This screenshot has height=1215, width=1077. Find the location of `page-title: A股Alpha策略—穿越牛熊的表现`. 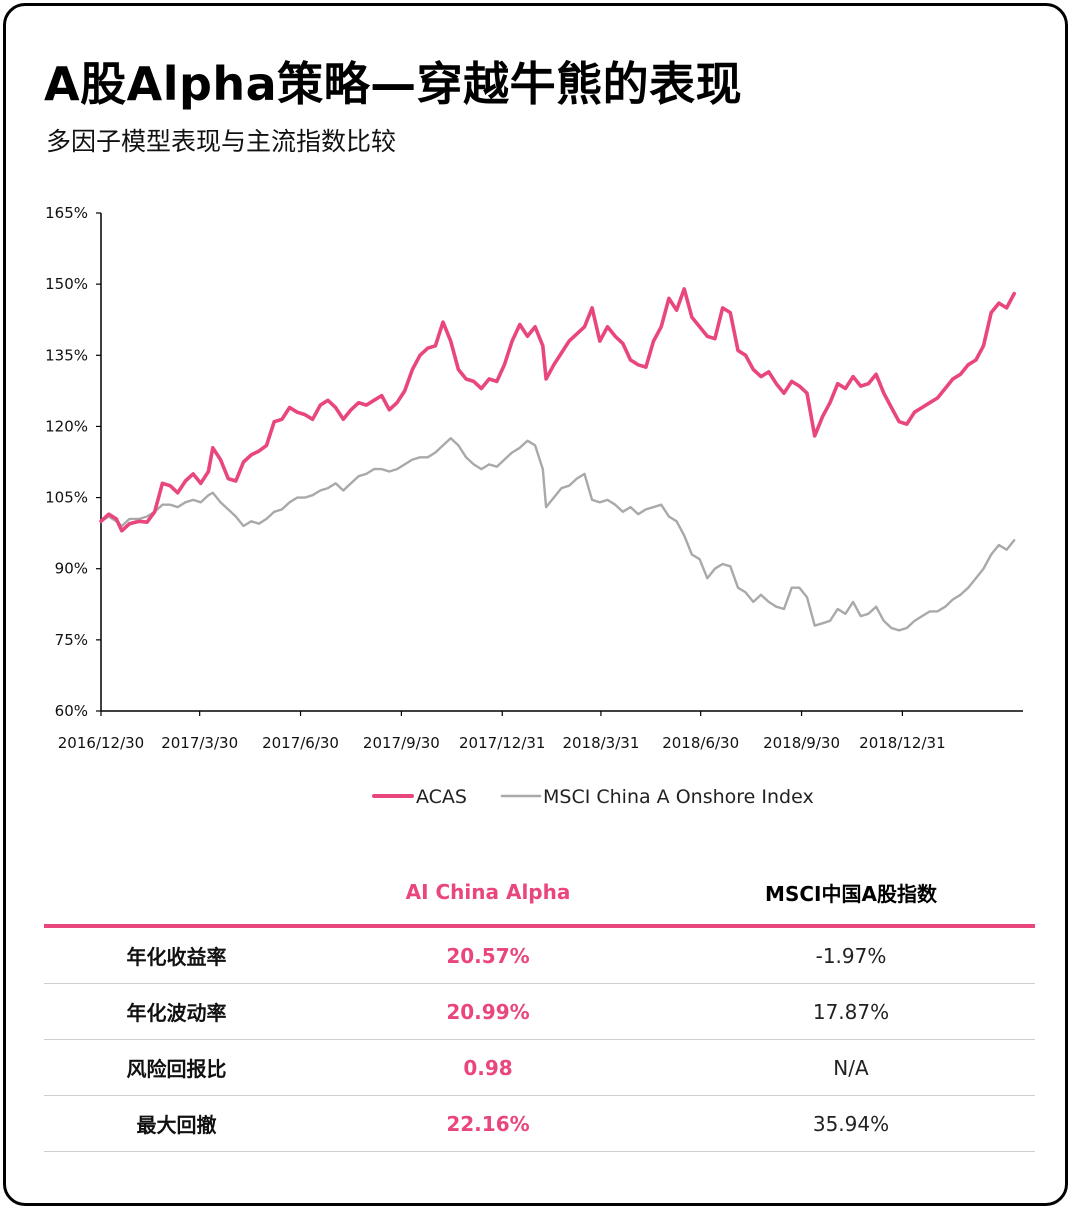

page-title: A股Alpha策略—穿越牛熊的表现 is located at coordinates (393, 84).